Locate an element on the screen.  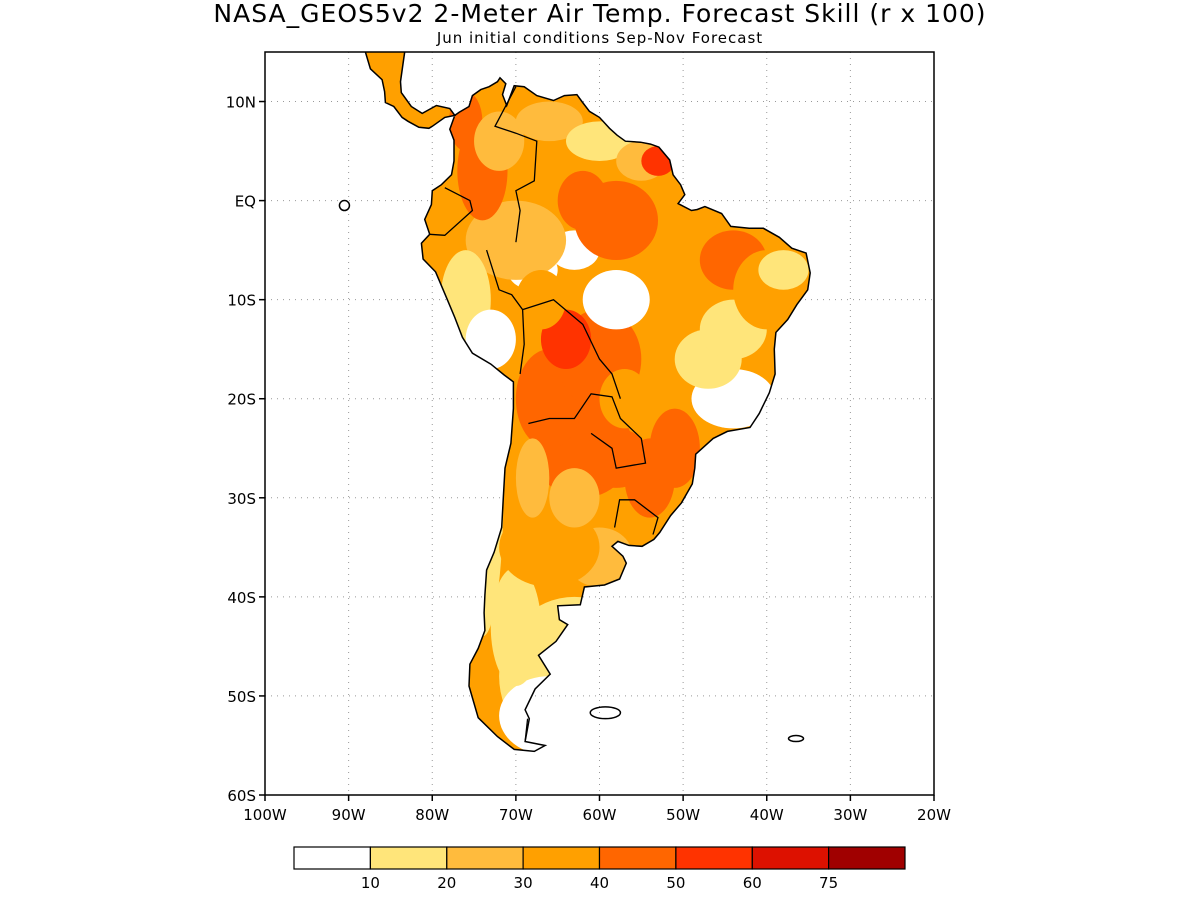
longitude-ticks: 100W 90W 80W 70W 60W 50W 40W 30W 20W is located at coordinates (597, 809).